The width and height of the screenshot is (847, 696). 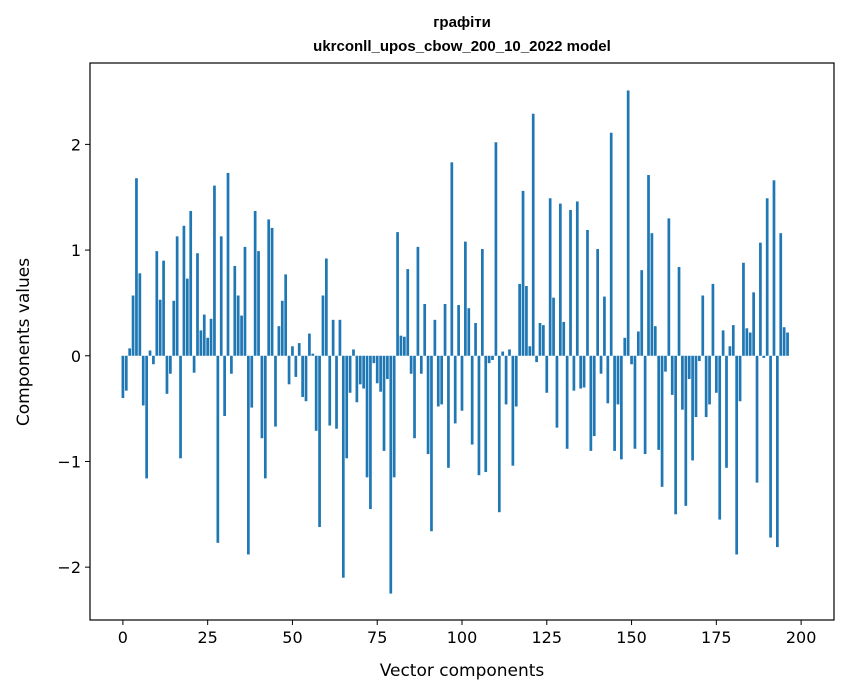 I want to click on x-tick-label: 175, so click(x=716, y=637).